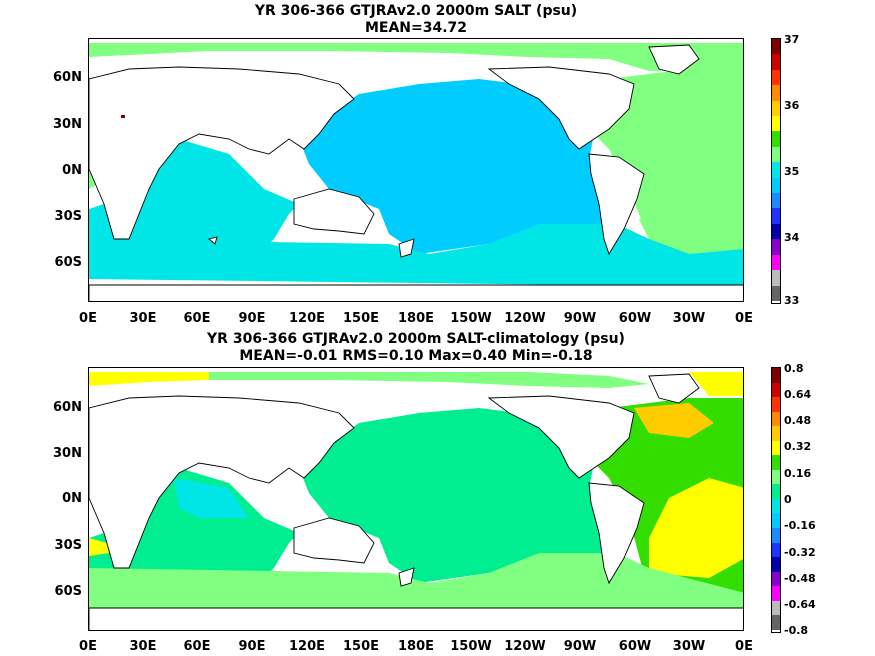 The height and width of the screenshot is (656, 875). I want to click on colorbar-label: 34, so click(792, 237).